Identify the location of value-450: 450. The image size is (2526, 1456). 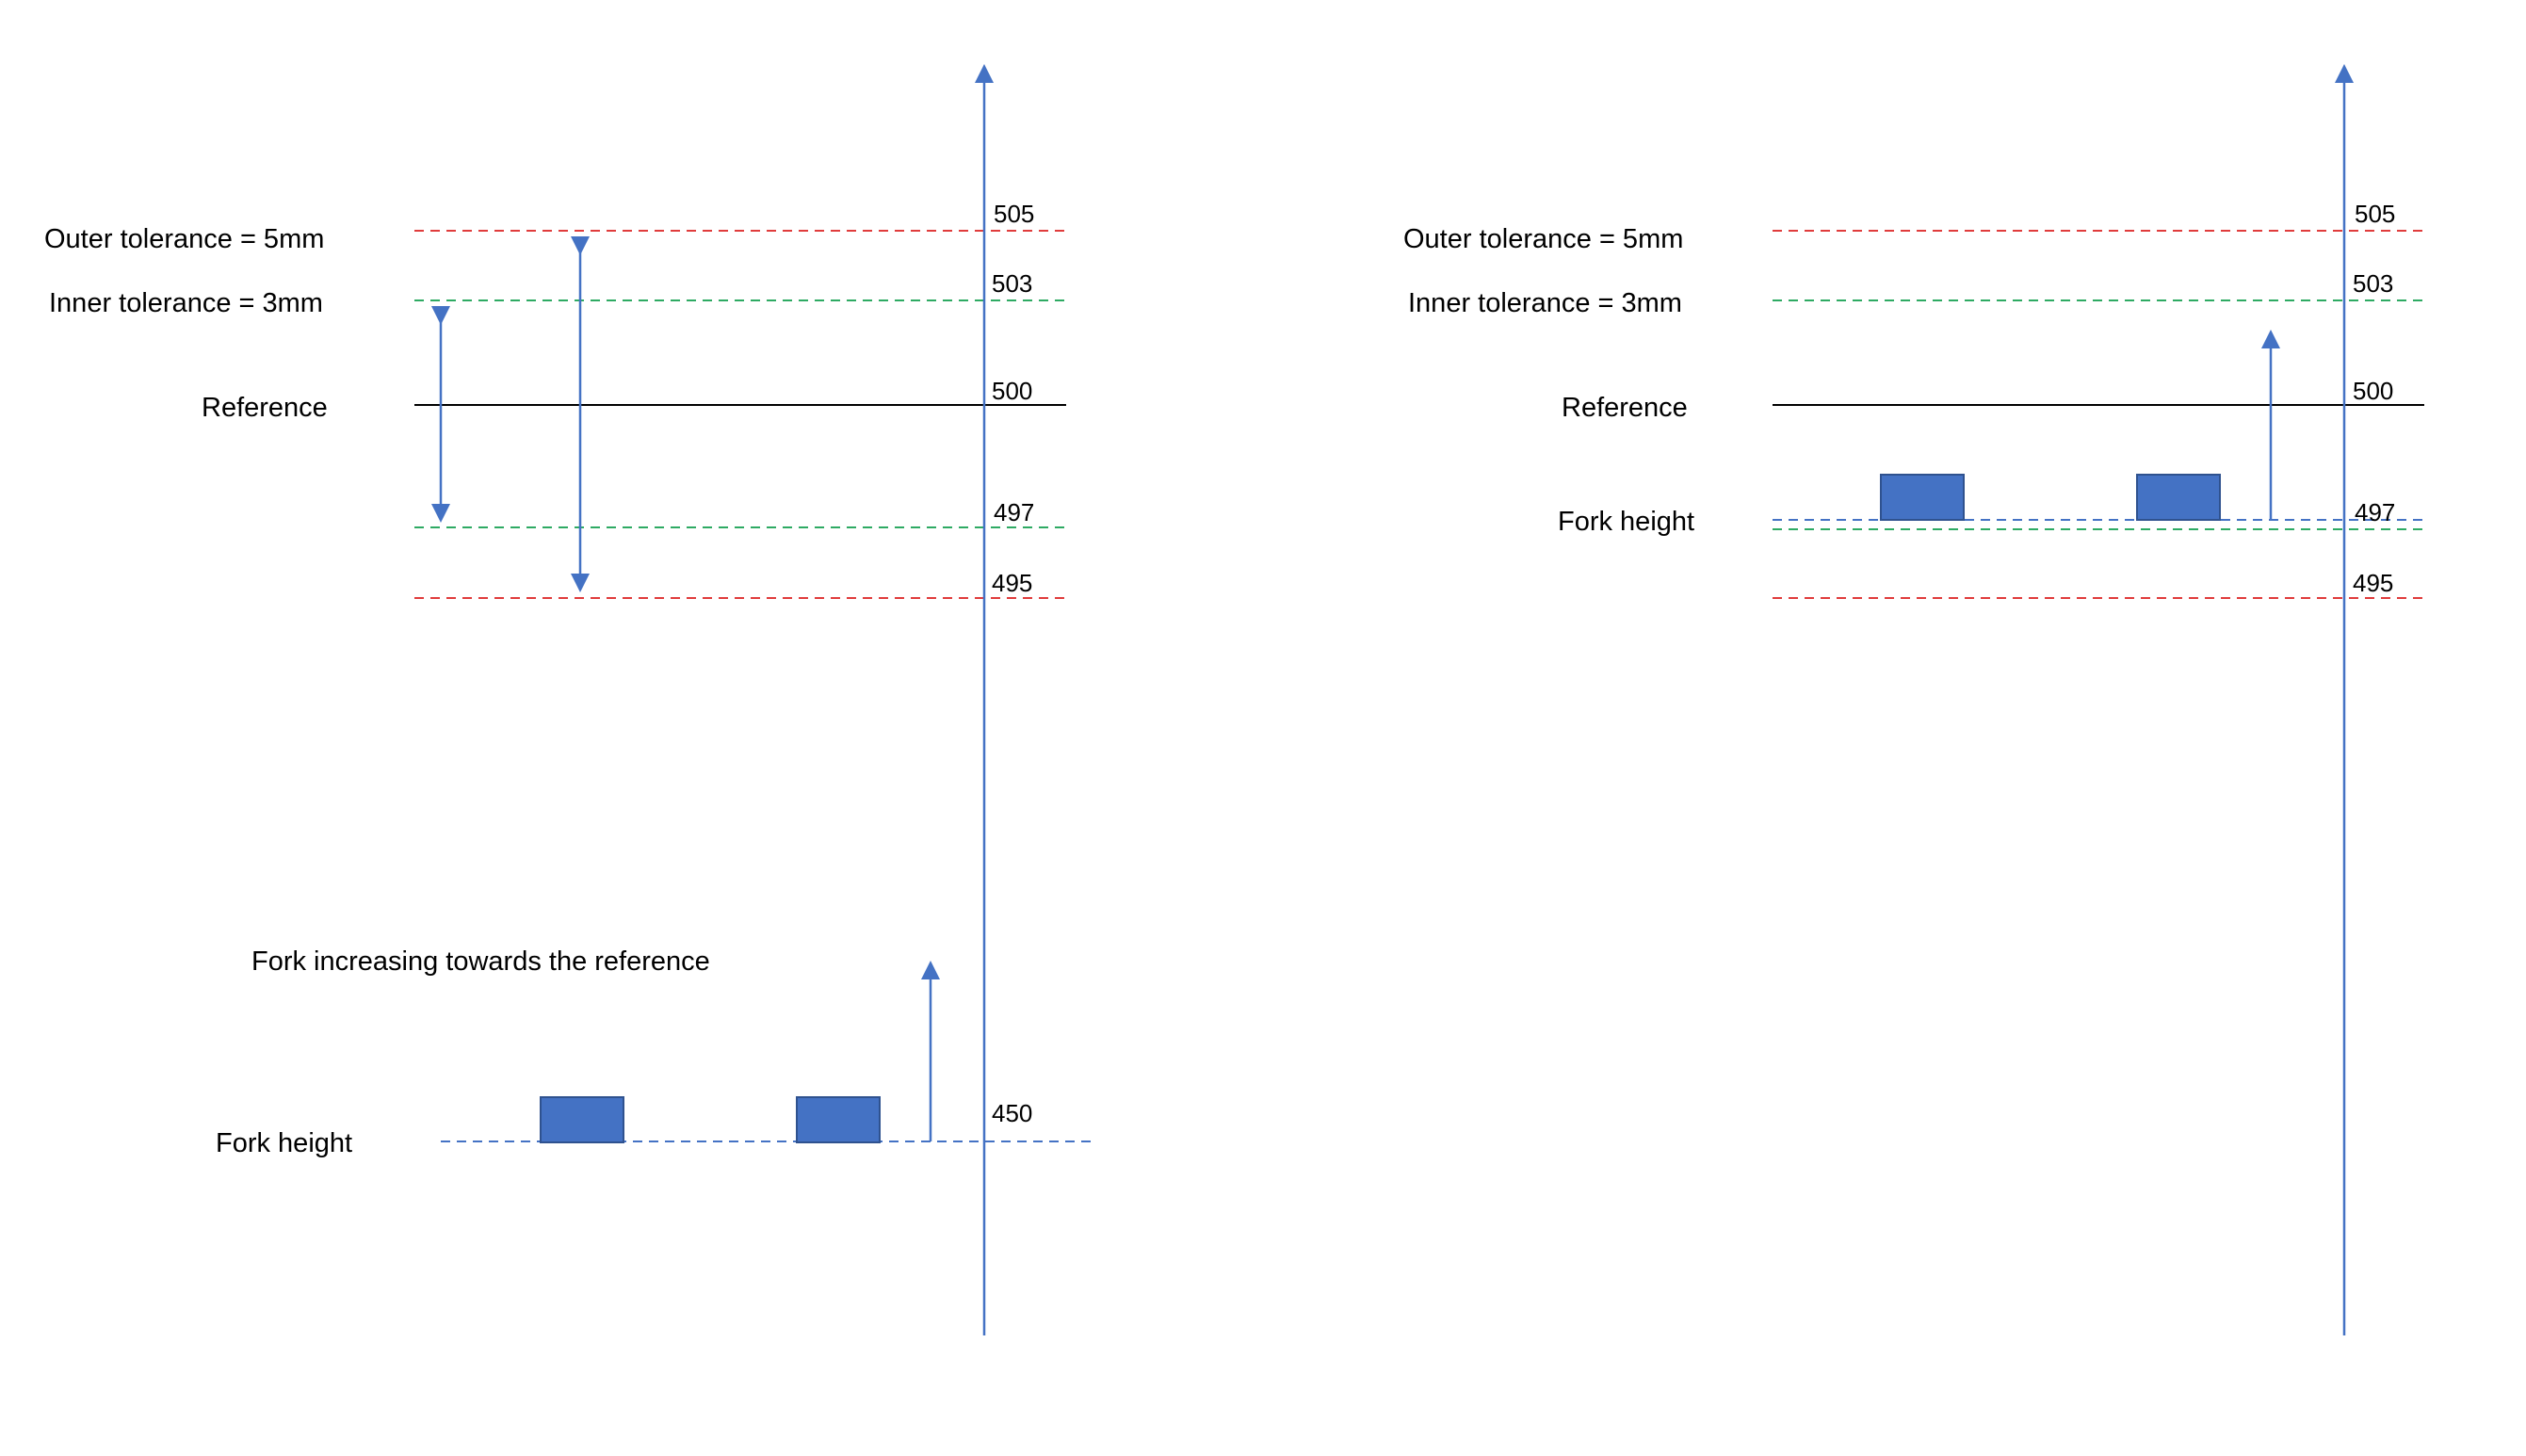
(1012, 1113).